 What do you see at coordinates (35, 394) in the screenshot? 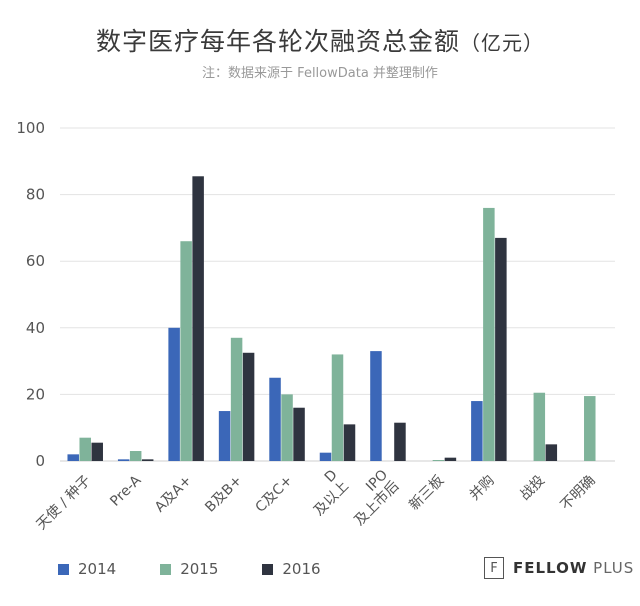
I see `y-tick-label-20: 20` at bounding box center [35, 394].